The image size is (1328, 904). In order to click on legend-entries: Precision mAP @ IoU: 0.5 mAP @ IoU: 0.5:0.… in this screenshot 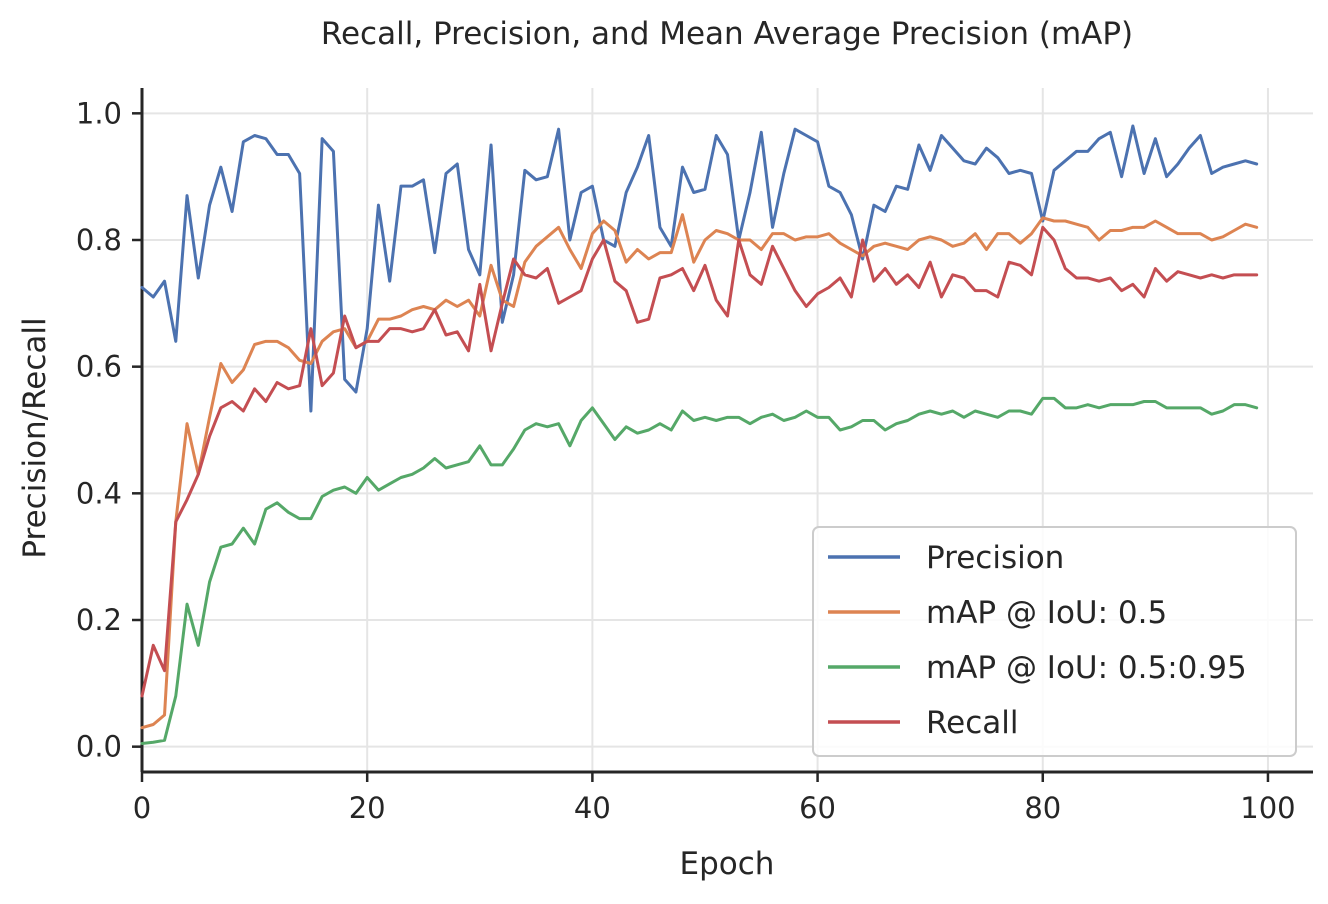, I will do `click(1037, 640)`.